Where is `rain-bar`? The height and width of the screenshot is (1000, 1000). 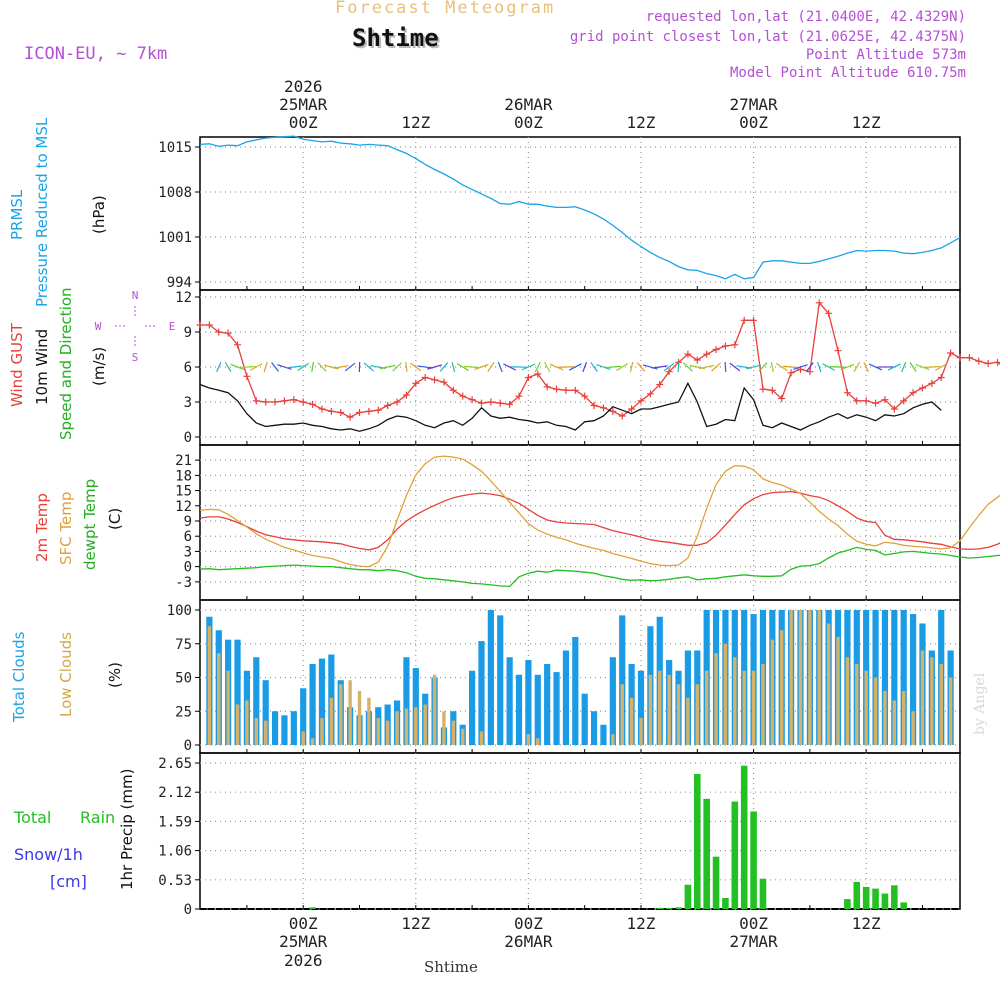
rain-bar is located at coordinates (660, 908).